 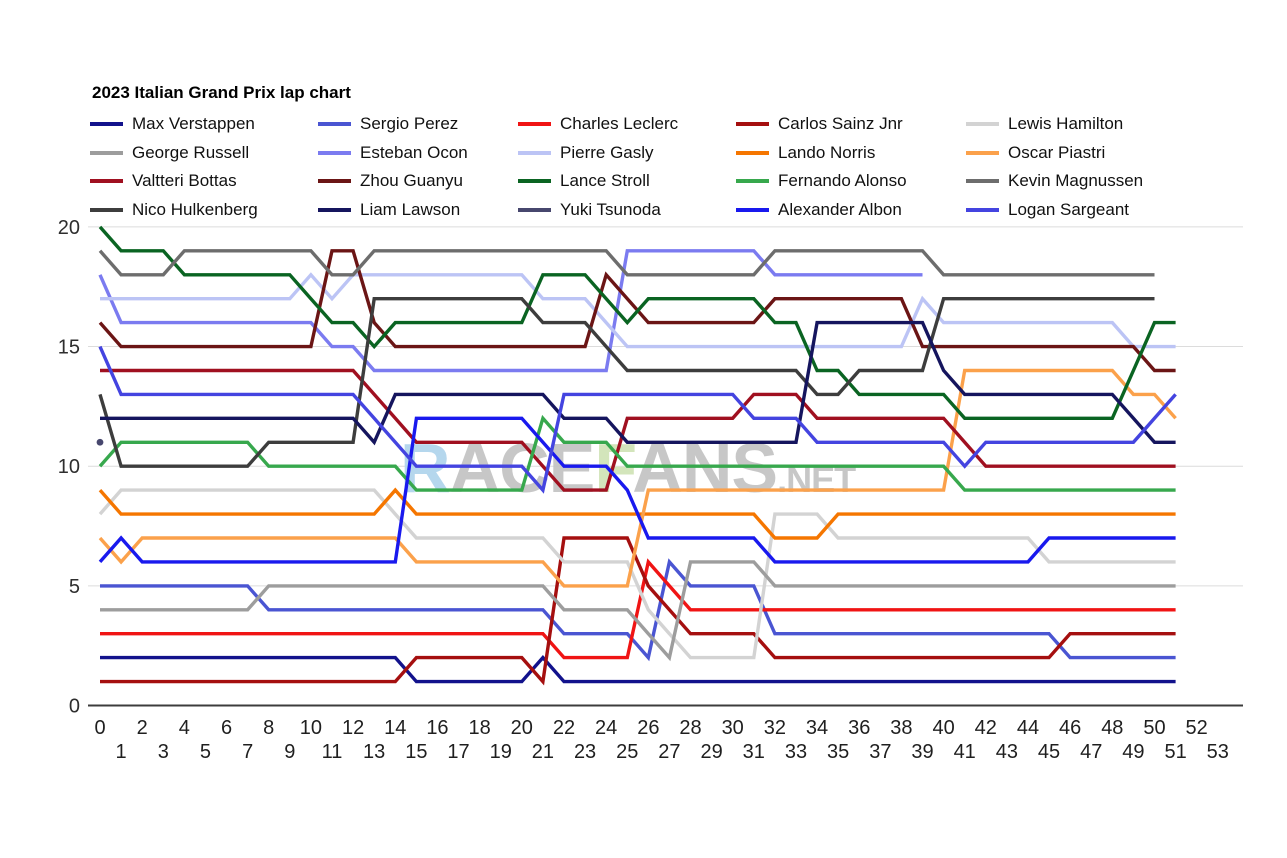 What do you see at coordinates (840, 124) in the screenshot?
I see `legend-label: Carlos Sainz Jnr` at bounding box center [840, 124].